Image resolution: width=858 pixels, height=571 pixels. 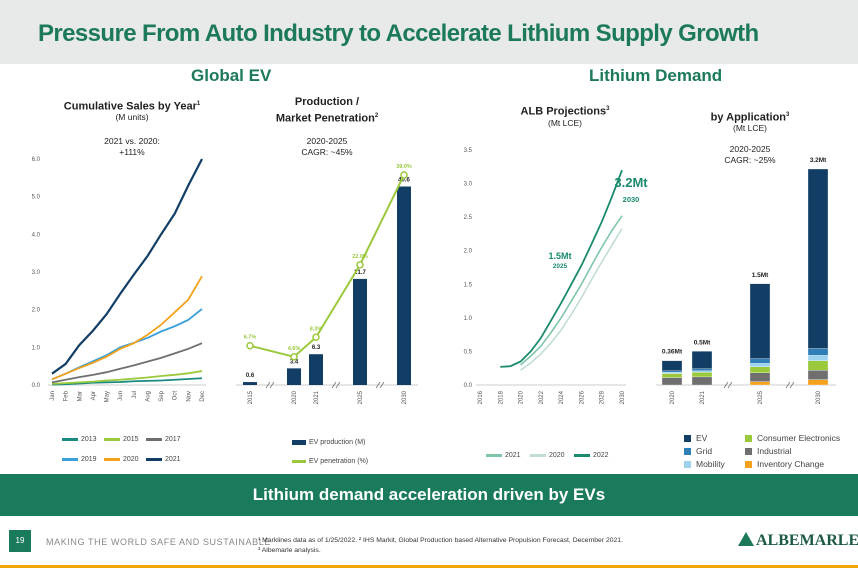 I want to click on legend-label-proj-2021: 2021, so click(x=513, y=455).